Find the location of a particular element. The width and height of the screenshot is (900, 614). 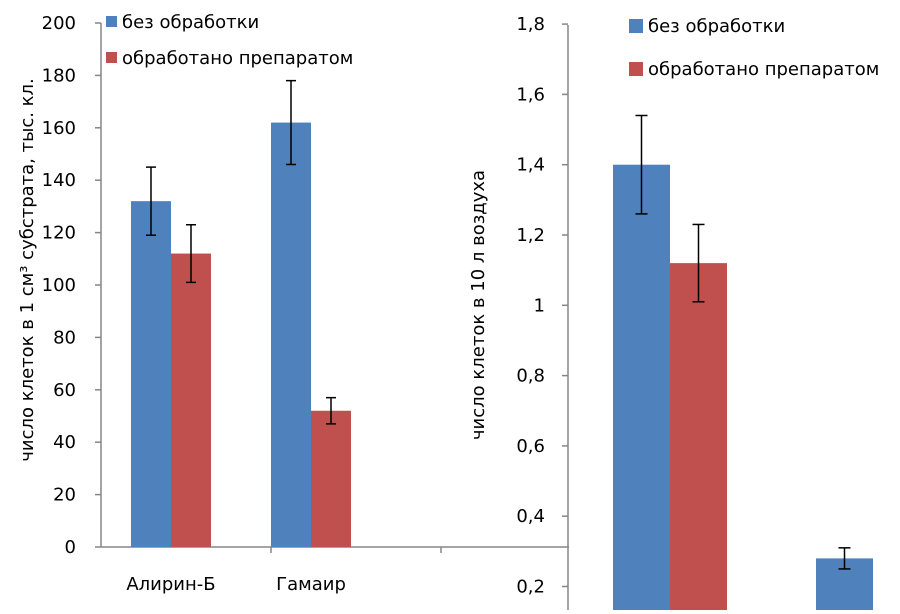

chart1-y-tick-label: 120 is located at coordinates (59, 233).